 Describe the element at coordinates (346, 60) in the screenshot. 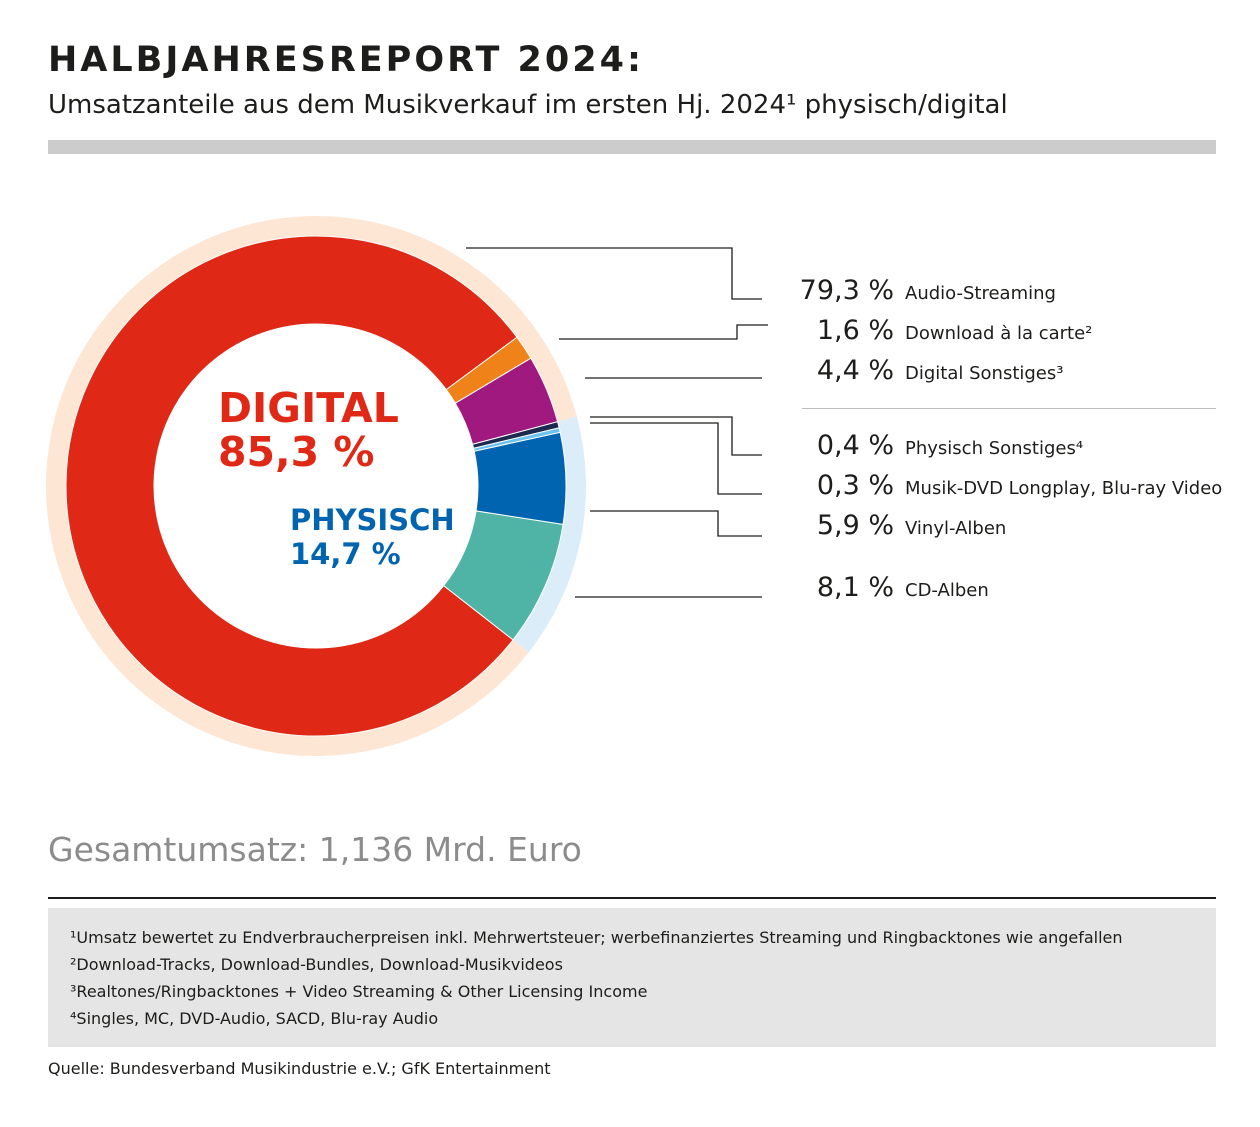

I see `page-title: HALBJAHRESREPORT 2024:` at that location.